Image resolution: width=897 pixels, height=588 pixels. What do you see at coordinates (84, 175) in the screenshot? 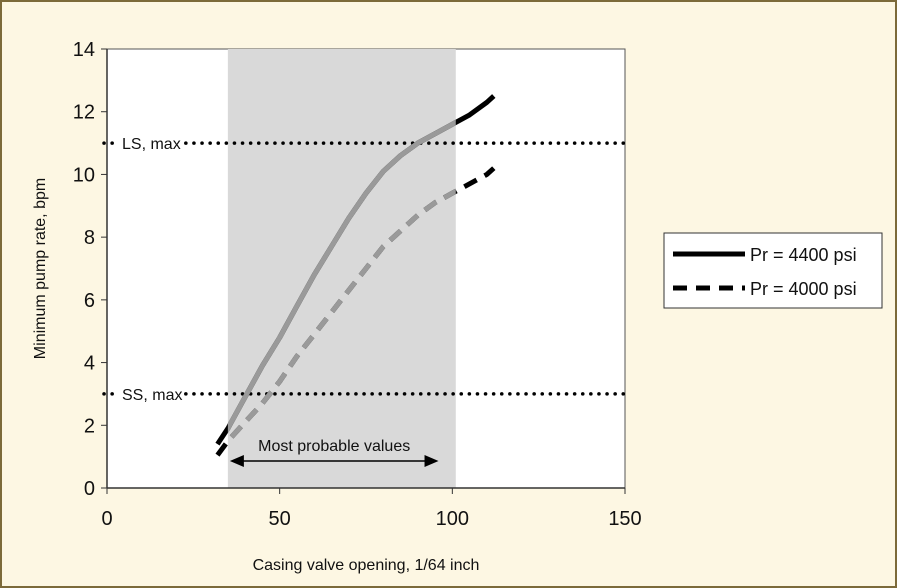
I see `y-tick-label: 10` at bounding box center [84, 175].